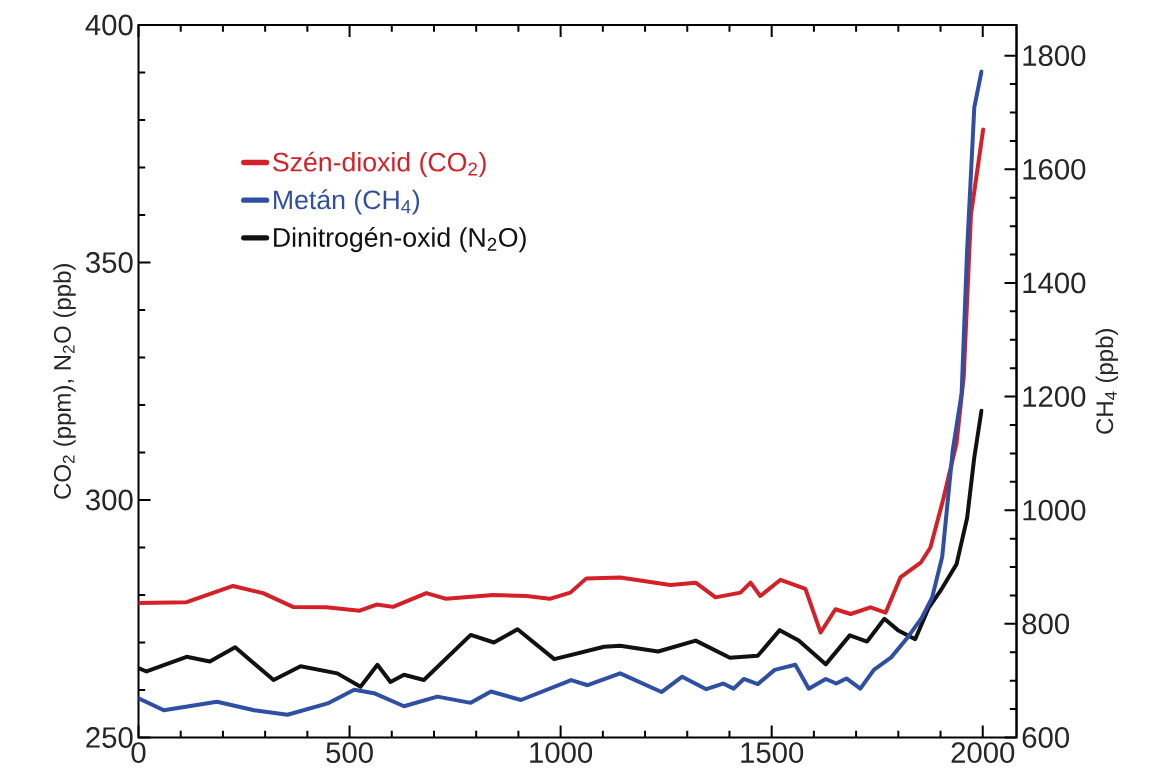  What do you see at coordinates (1054, 283) in the screenshot?
I see `y2-tick-label: 1400` at bounding box center [1054, 283].